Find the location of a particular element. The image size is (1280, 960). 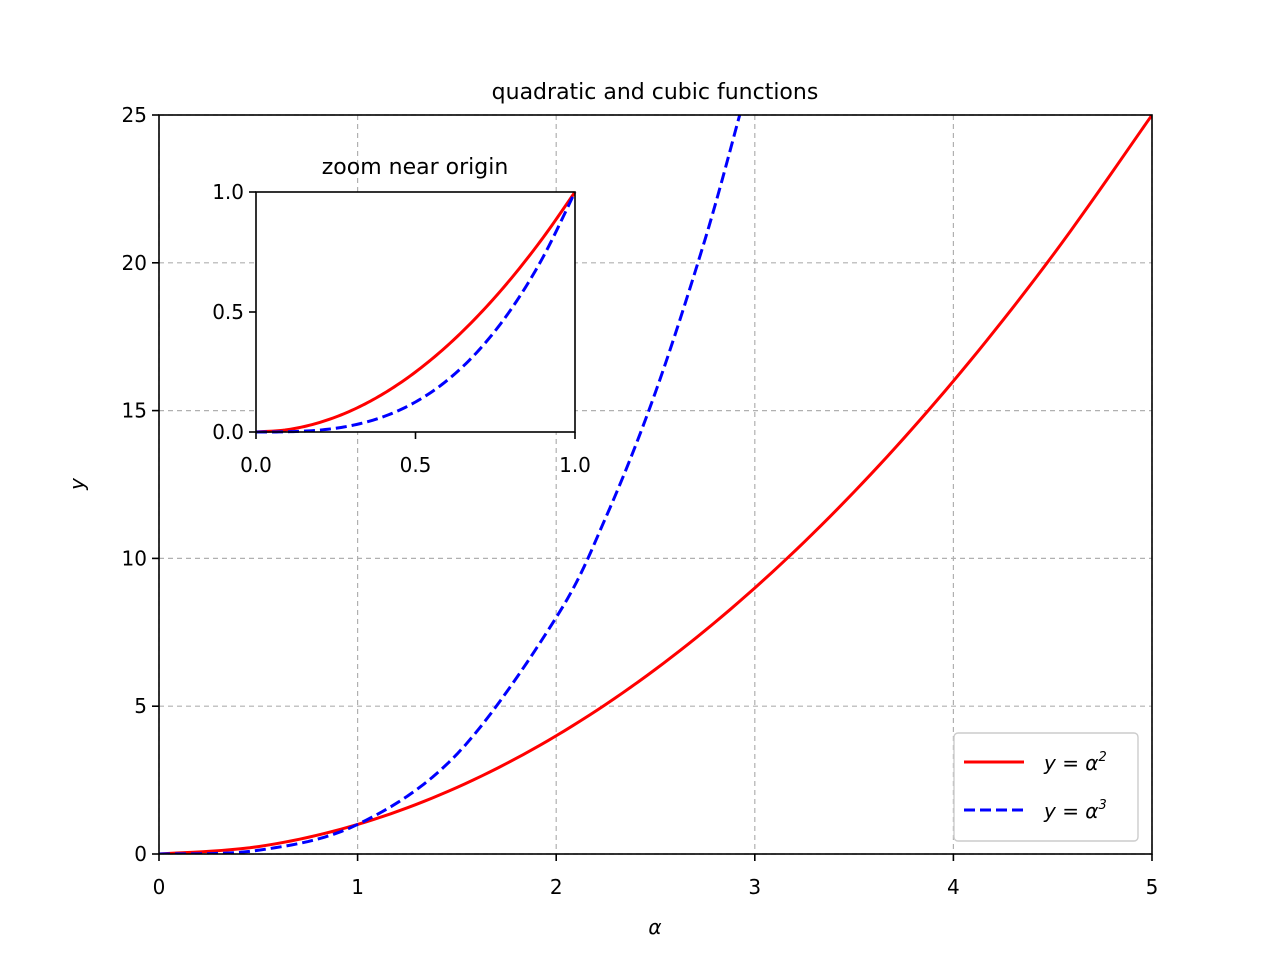

inset-plot: zoom near origin 0.0 0.5 1.0 0.0 0.5 1.0 is located at coordinates (401, 316).